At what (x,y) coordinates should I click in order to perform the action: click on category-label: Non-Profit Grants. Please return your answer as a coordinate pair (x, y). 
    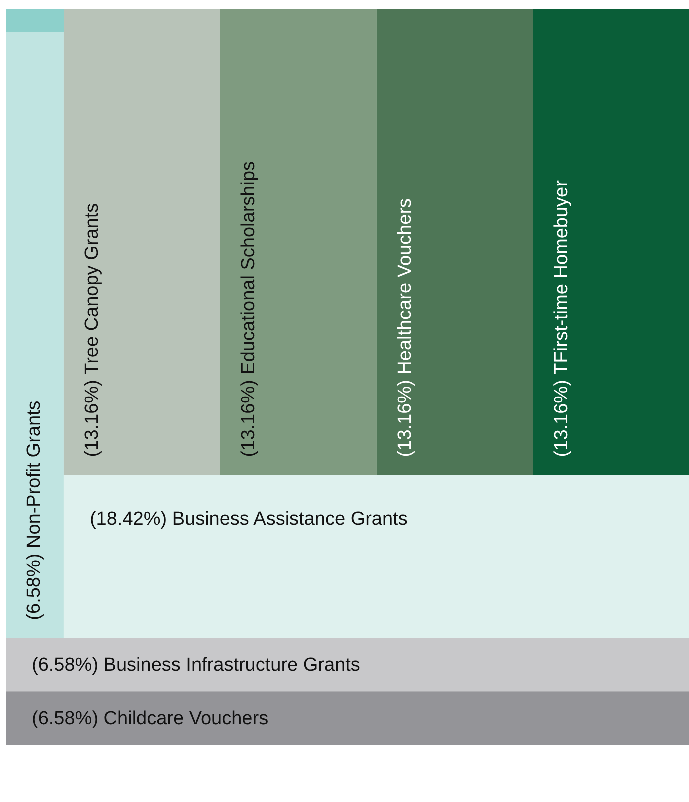
    Looking at the image, I should click on (34, 474).